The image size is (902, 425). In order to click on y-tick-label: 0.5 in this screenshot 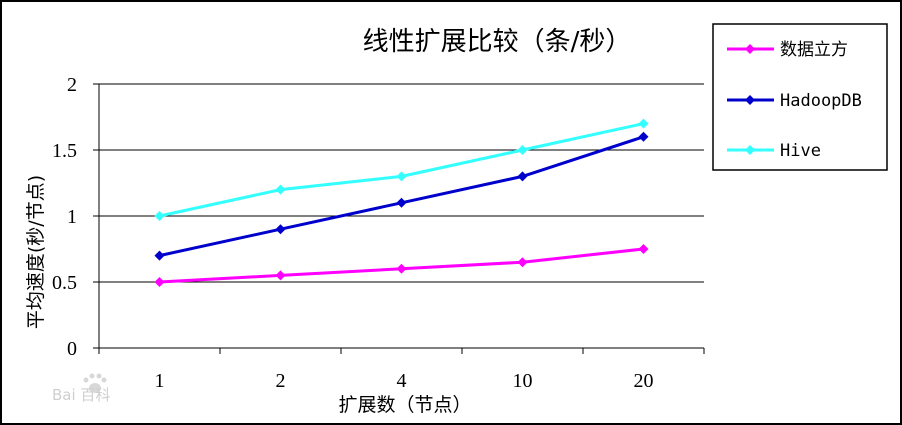, I will do `click(64, 283)`.